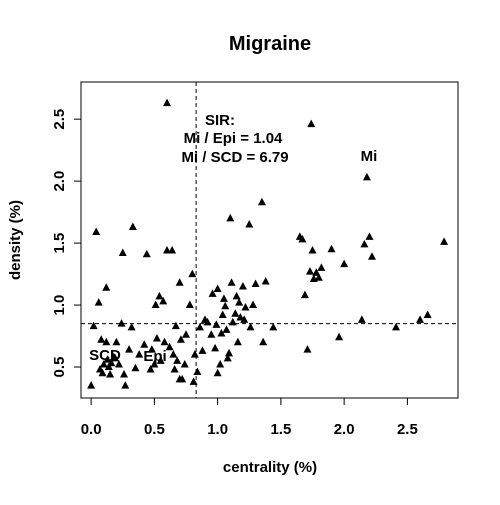 Image resolution: width=500 pixels, height=505 pixels. What do you see at coordinates (233, 138) in the screenshot?
I see `sir-ratio-epi: Mi / Epi = 1.04` at bounding box center [233, 138].